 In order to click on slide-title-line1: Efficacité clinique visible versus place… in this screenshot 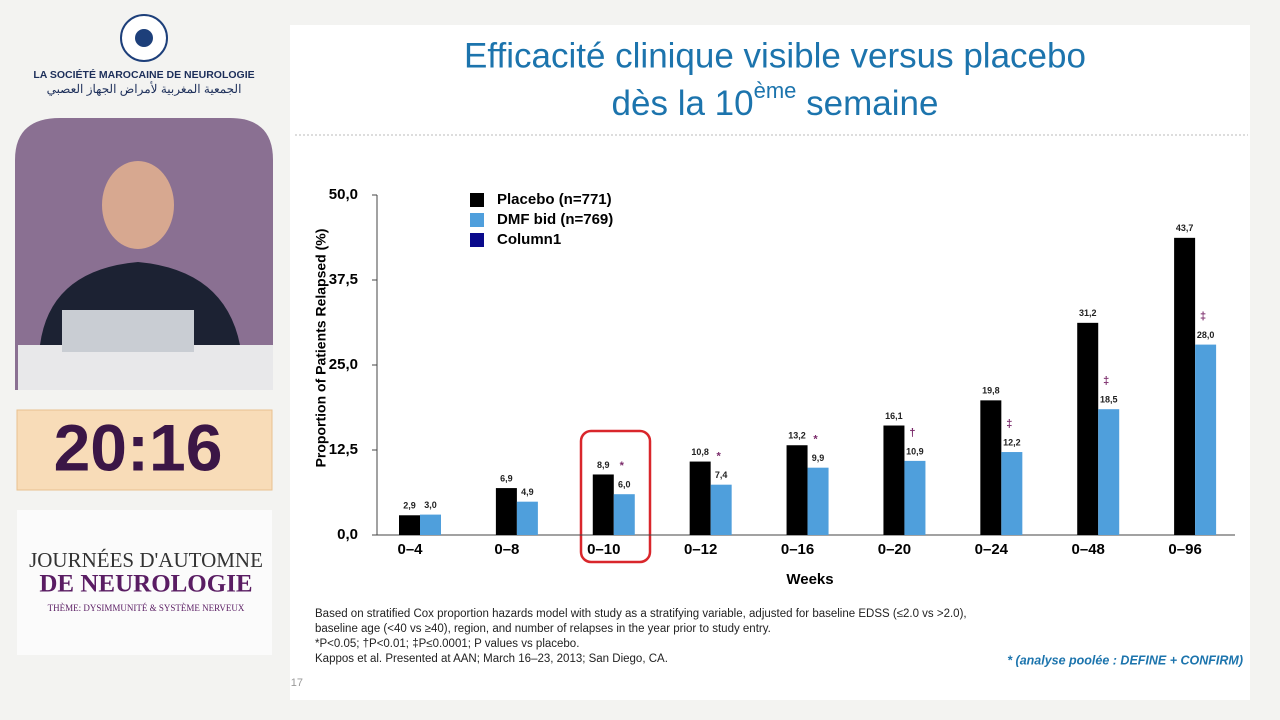, I will do `click(775, 55)`.